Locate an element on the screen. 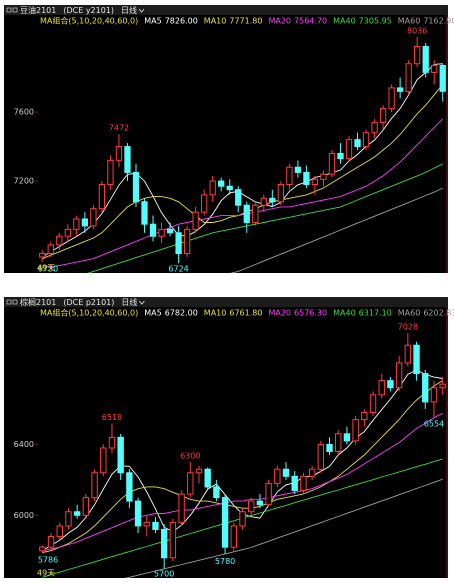  high-label: 8036 is located at coordinates (417, 30).